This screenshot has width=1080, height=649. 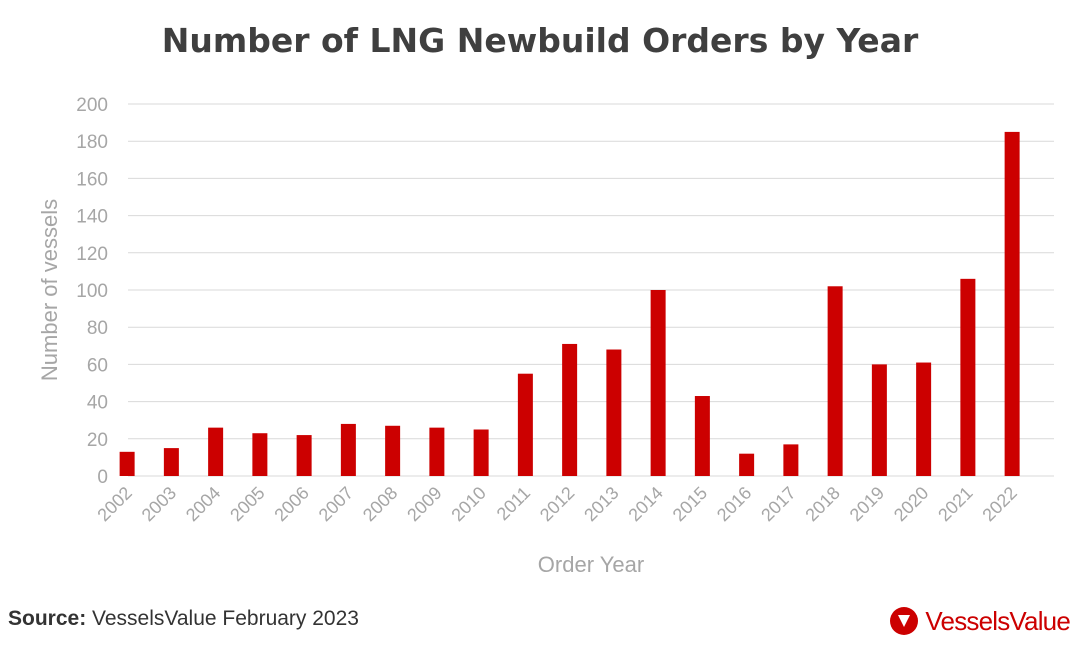 I want to click on x-tick-label: 2022, so click(x=999, y=504).